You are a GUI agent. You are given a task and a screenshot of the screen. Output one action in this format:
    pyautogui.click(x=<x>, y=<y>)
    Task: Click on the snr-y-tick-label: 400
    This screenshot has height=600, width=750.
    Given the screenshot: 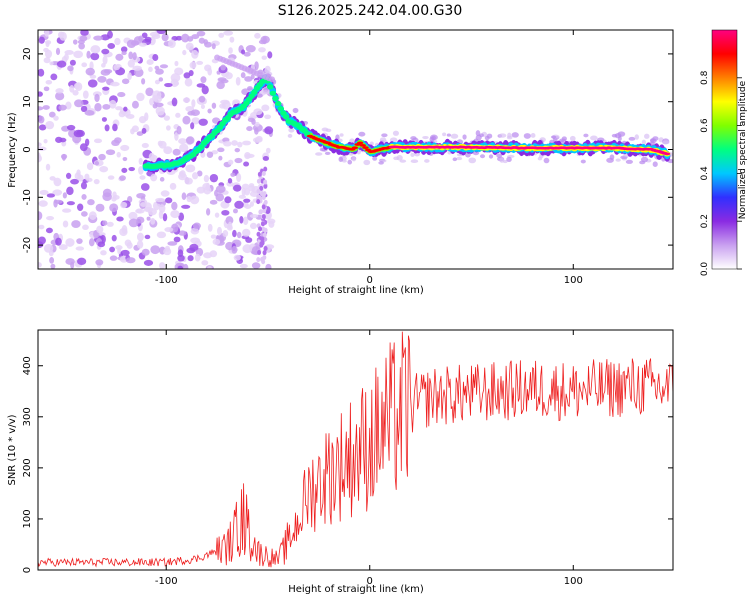 What is the action you would take?
    pyautogui.click(x=27, y=365)
    